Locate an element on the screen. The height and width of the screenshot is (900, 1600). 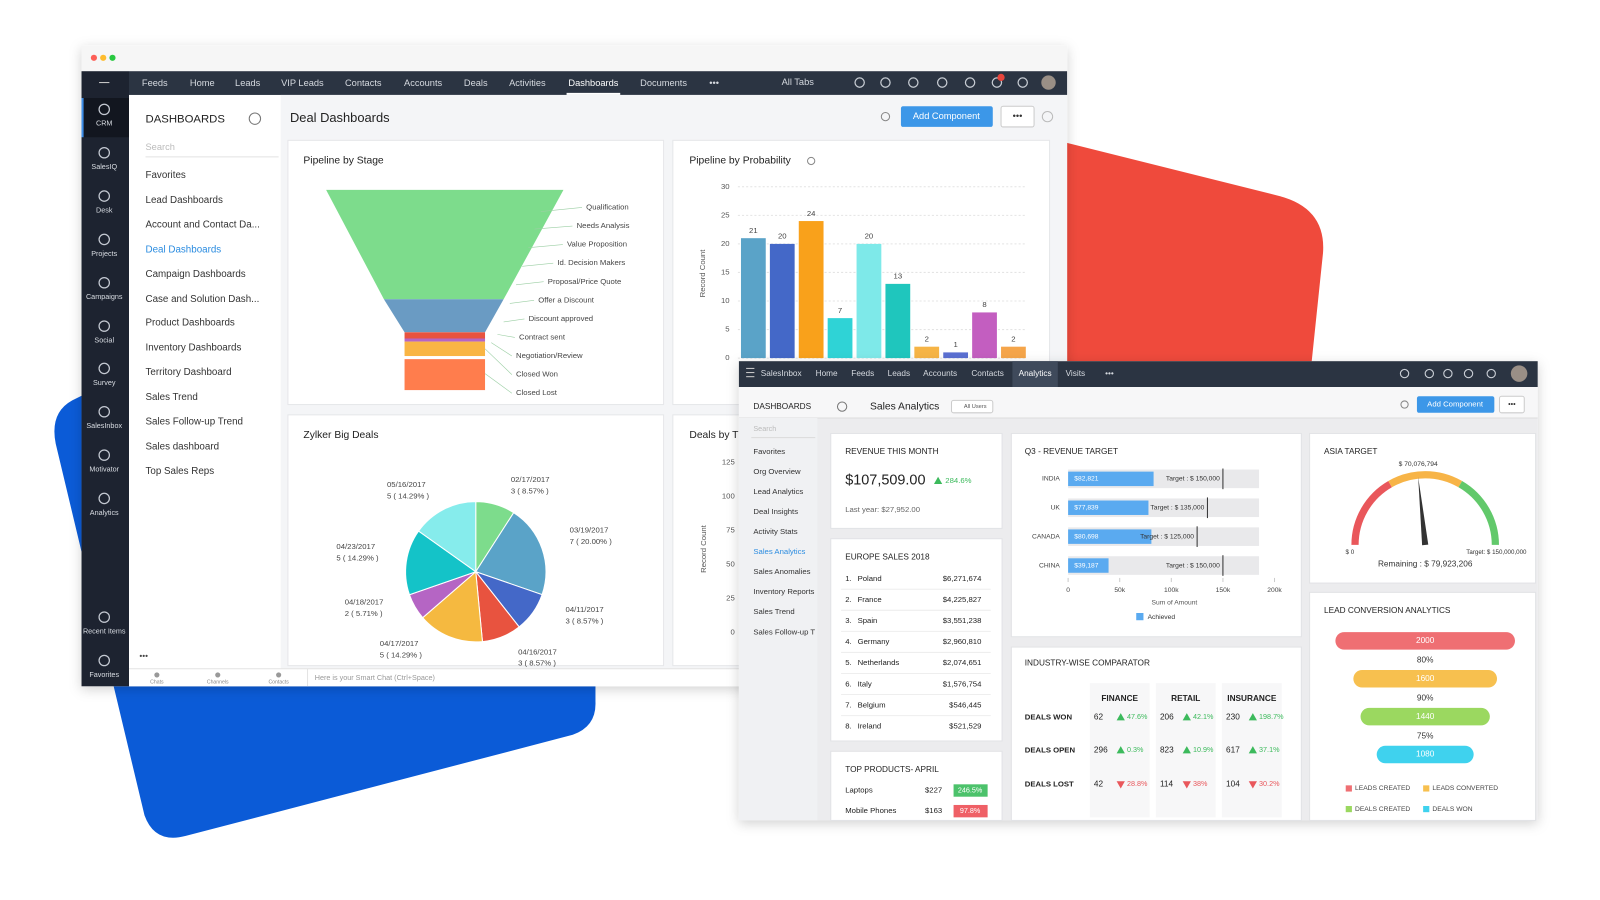
nav-tab: Visits is located at coordinates (1076, 373).